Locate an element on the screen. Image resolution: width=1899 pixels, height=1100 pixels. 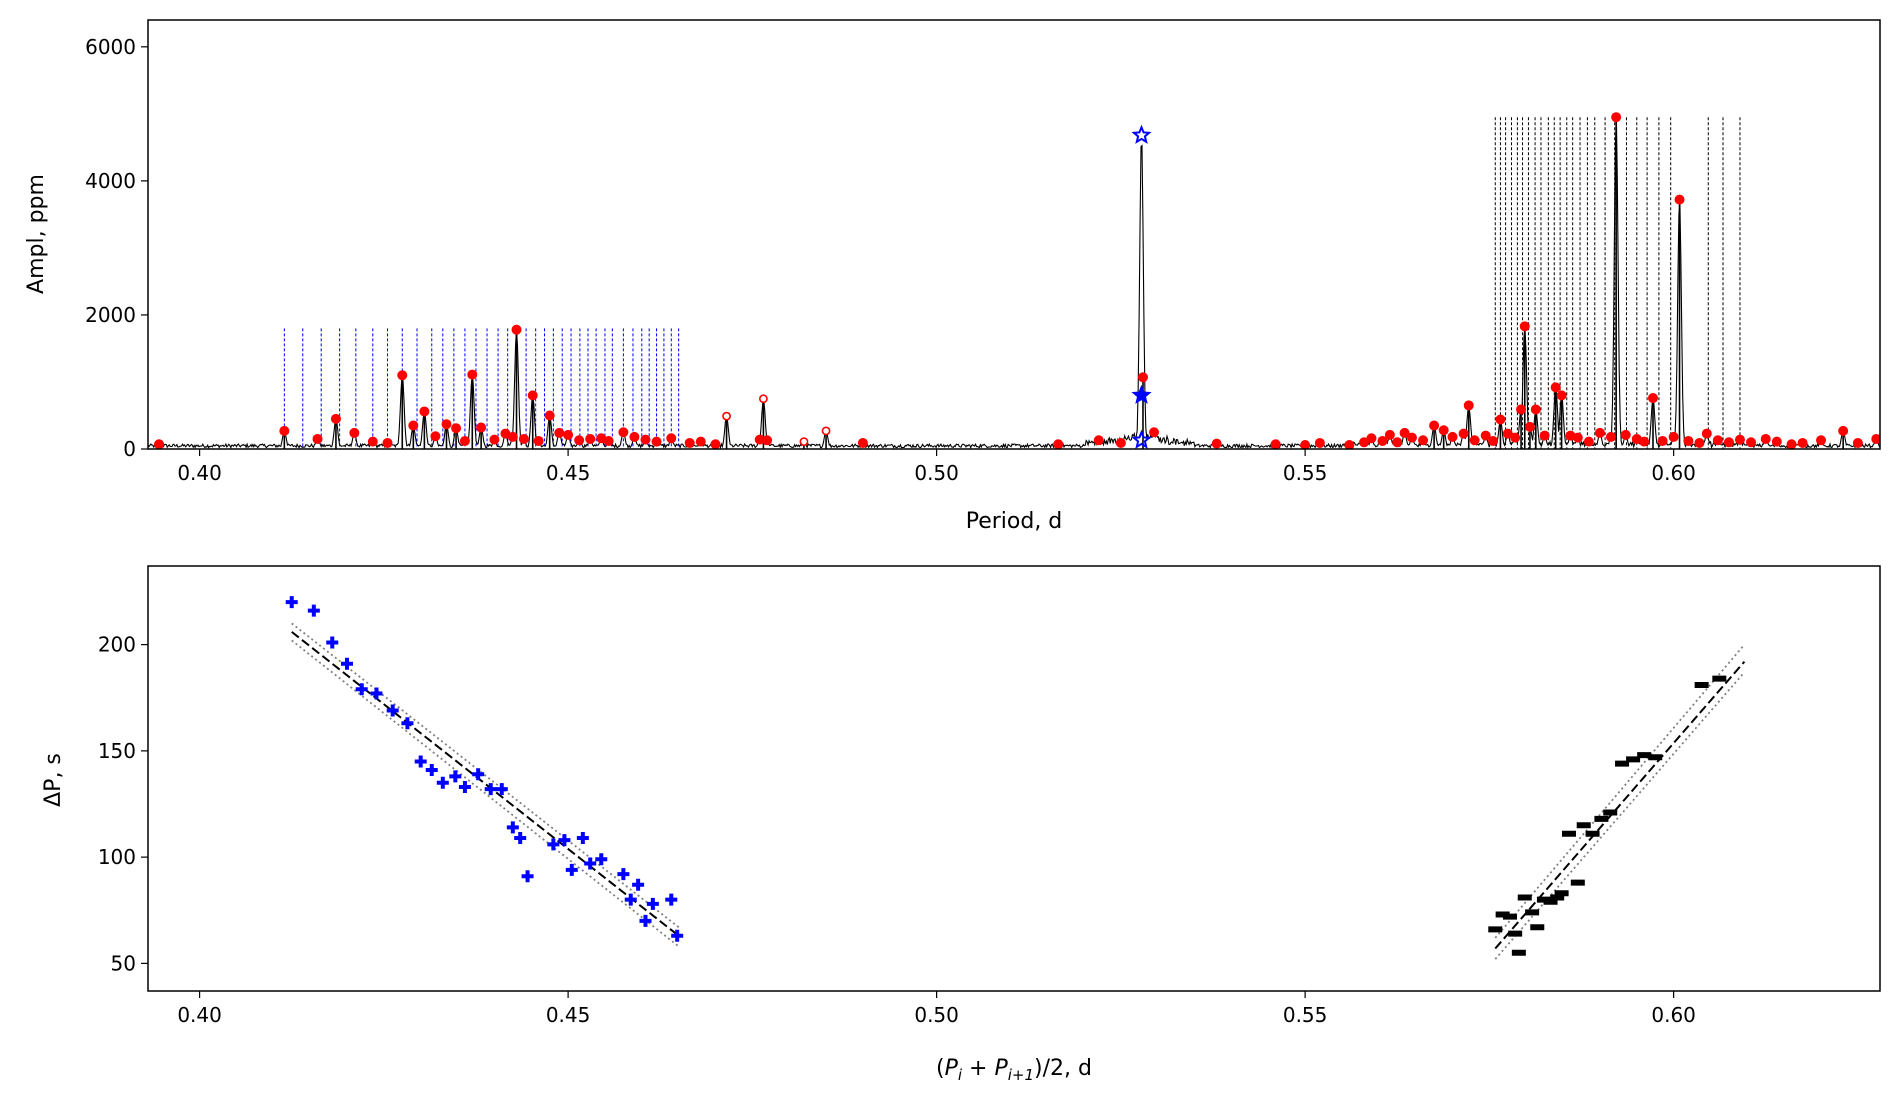
bottom-x-ticks: 0.40 0.45 0.50 0.55 0.60 is located at coordinates (936, 1009).